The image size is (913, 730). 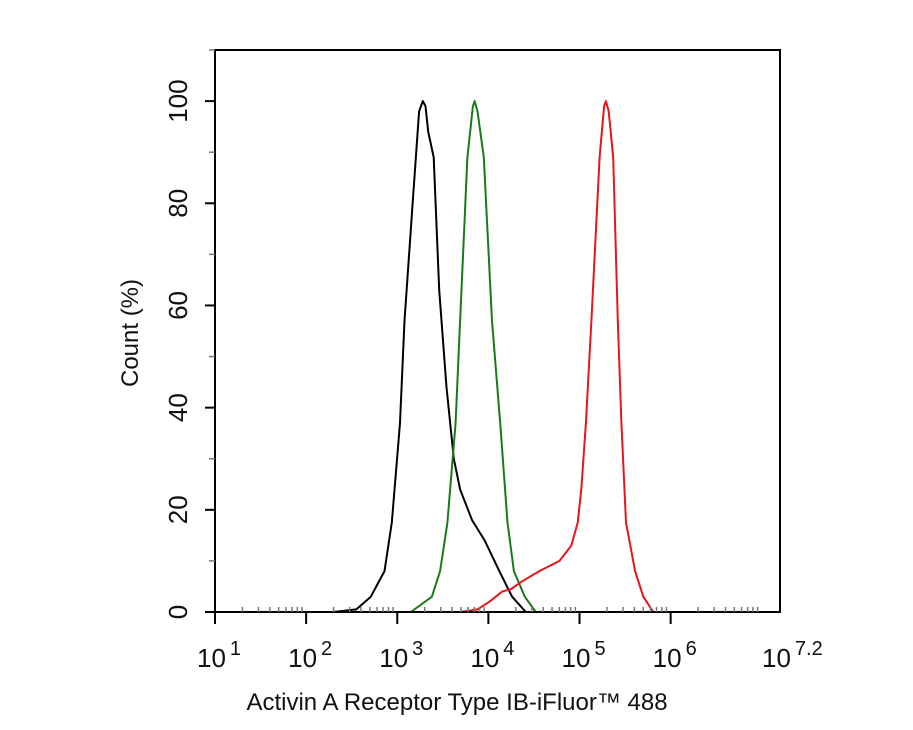 I want to click on y-tick-label: 60, so click(x=178, y=305).